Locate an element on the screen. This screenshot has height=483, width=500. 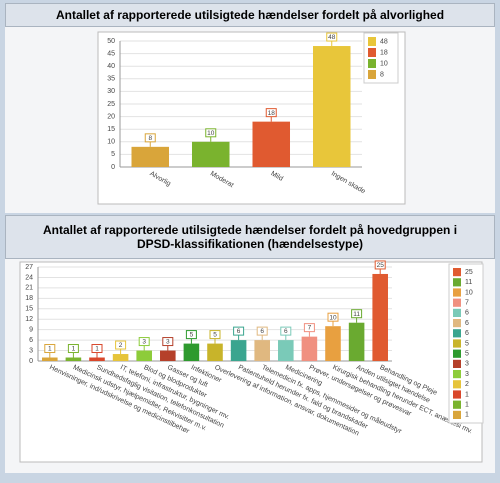
data-label: 8 is located at coordinates (150, 138).